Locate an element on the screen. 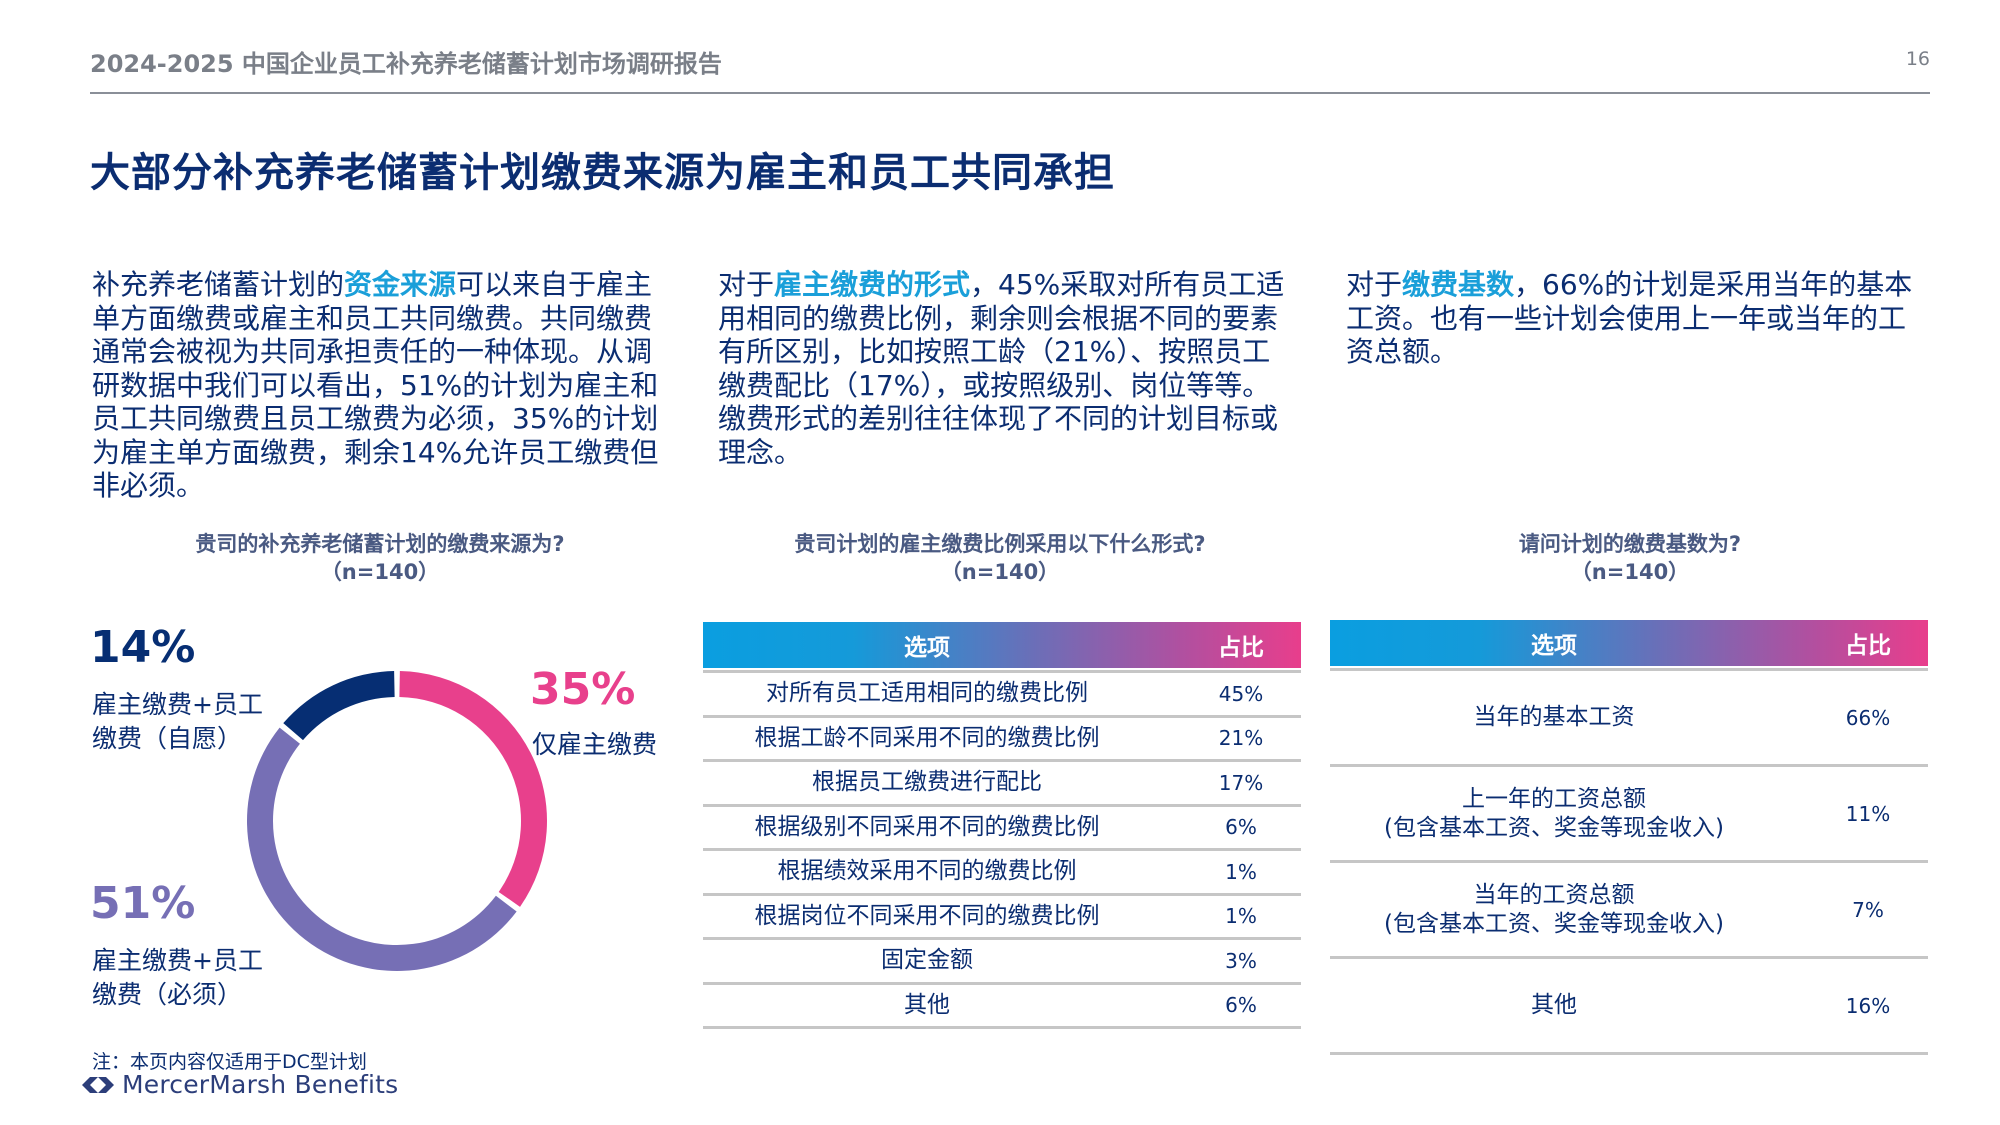 Image resolution: width=2000 pixels, height=1125 pixels. pct-cell: 66% is located at coordinates (1868, 717).